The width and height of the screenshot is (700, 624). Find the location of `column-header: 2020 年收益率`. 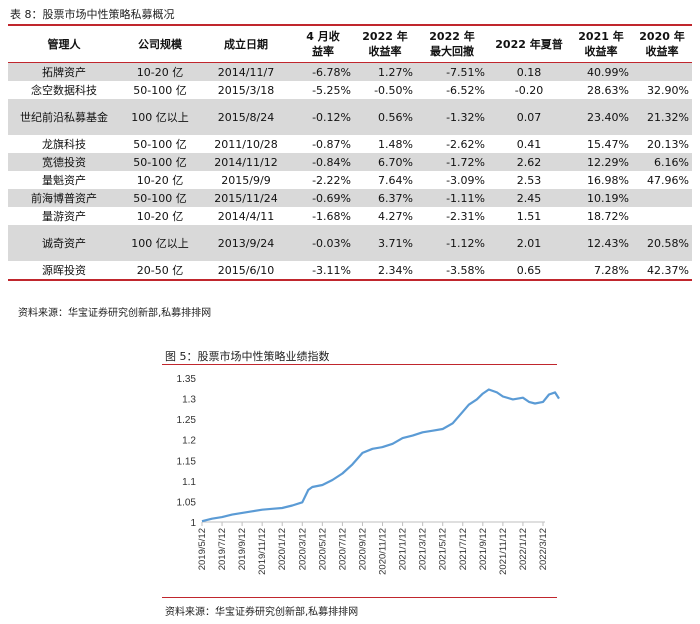

column-header: 2020 年收益率 is located at coordinates (662, 43).